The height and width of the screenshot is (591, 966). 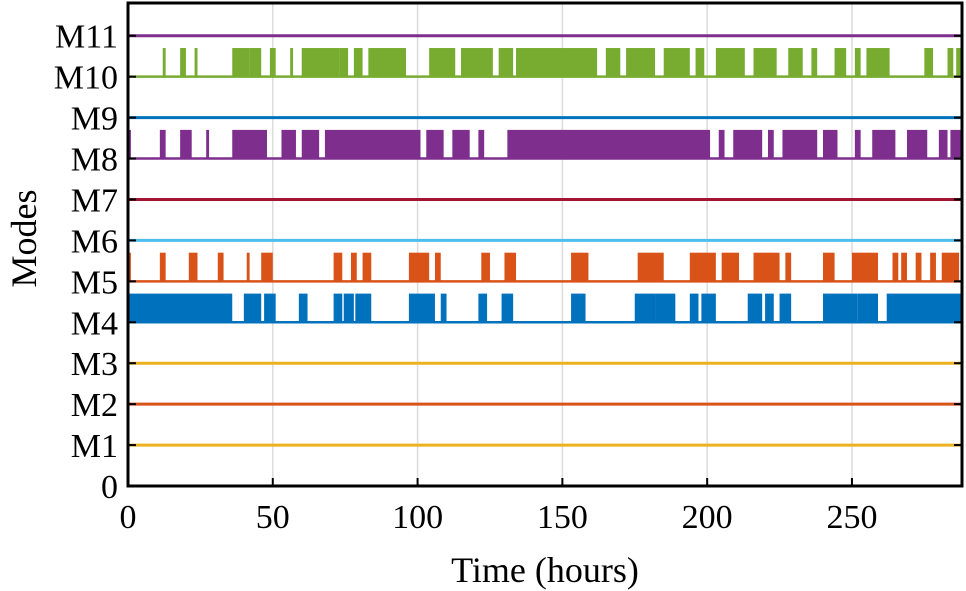 I want to click on y-tick-label: M6, so click(x=94, y=241).